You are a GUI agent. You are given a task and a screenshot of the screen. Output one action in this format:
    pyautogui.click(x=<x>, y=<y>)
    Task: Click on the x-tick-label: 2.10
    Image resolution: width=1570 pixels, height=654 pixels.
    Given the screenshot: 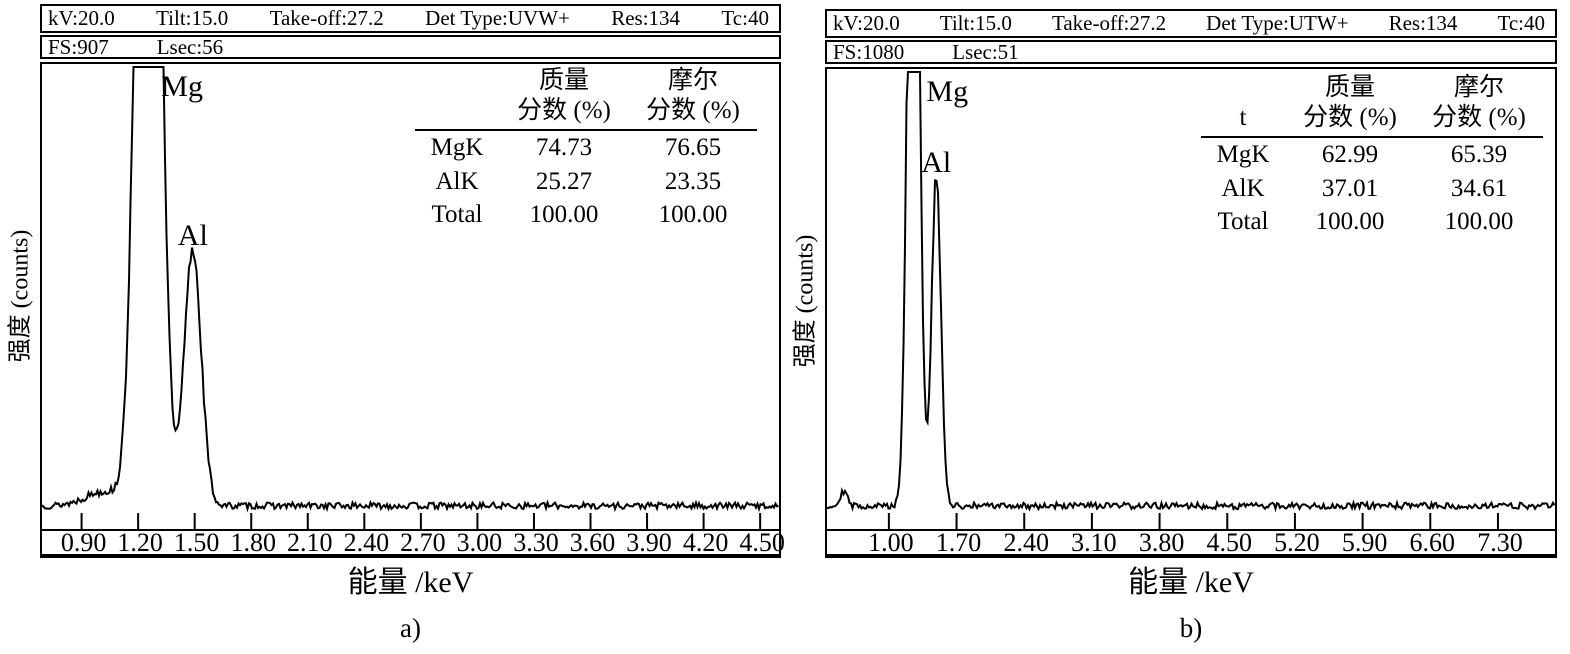 What is the action you would take?
    pyautogui.click(x=310, y=542)
    